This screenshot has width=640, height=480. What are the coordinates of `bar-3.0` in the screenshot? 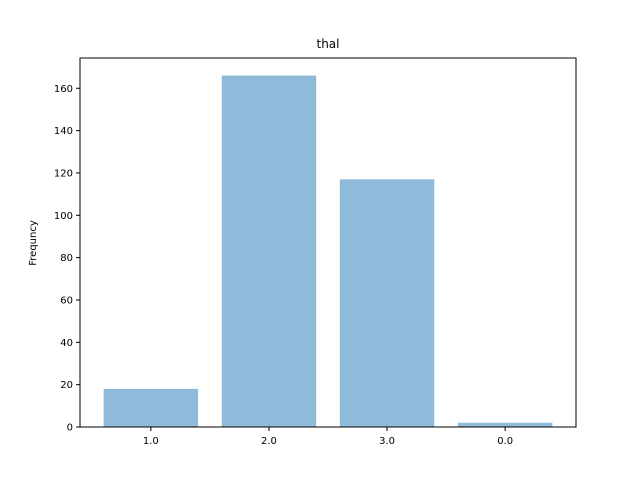 It's located at (387, 303).